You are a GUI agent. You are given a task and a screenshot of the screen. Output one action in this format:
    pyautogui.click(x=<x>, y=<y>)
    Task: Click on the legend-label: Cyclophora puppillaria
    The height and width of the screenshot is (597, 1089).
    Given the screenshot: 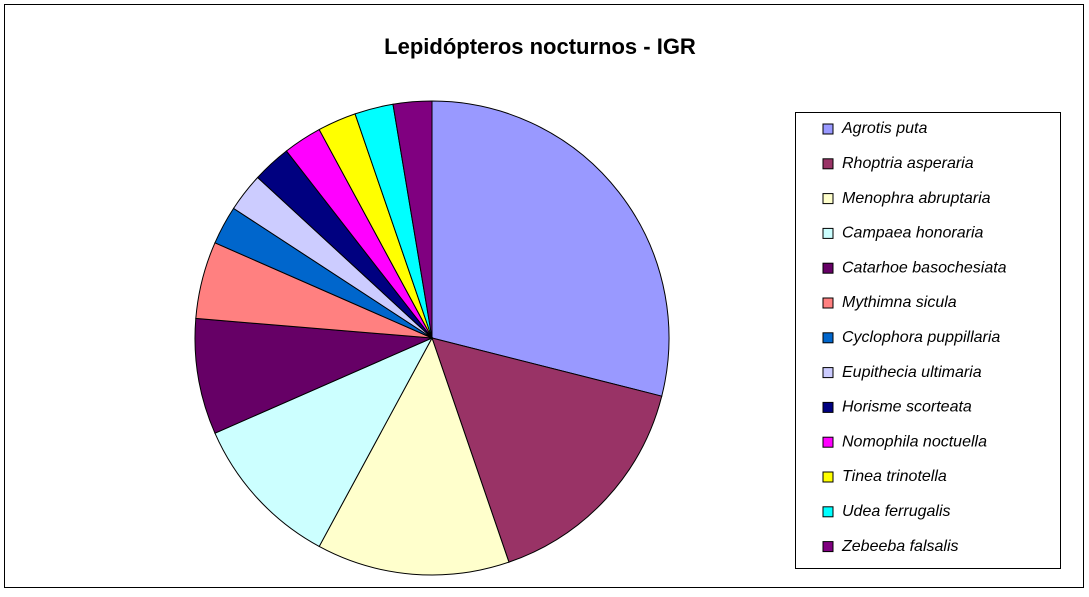 What is the action you would take?
    pyautogui.click(x=921, y=337)
    